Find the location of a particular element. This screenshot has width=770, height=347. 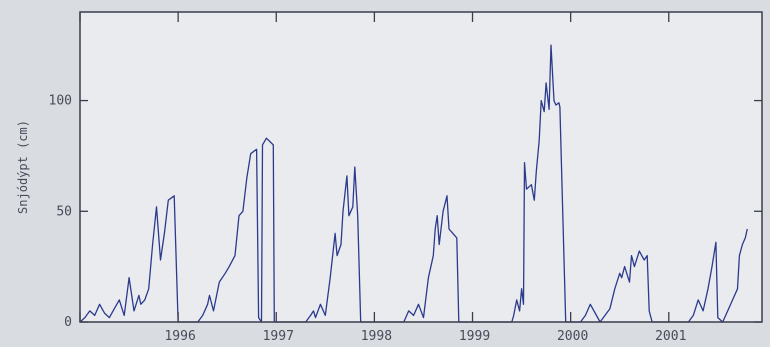

x-tick-label: 1996 is located at coordinates (179, 336).